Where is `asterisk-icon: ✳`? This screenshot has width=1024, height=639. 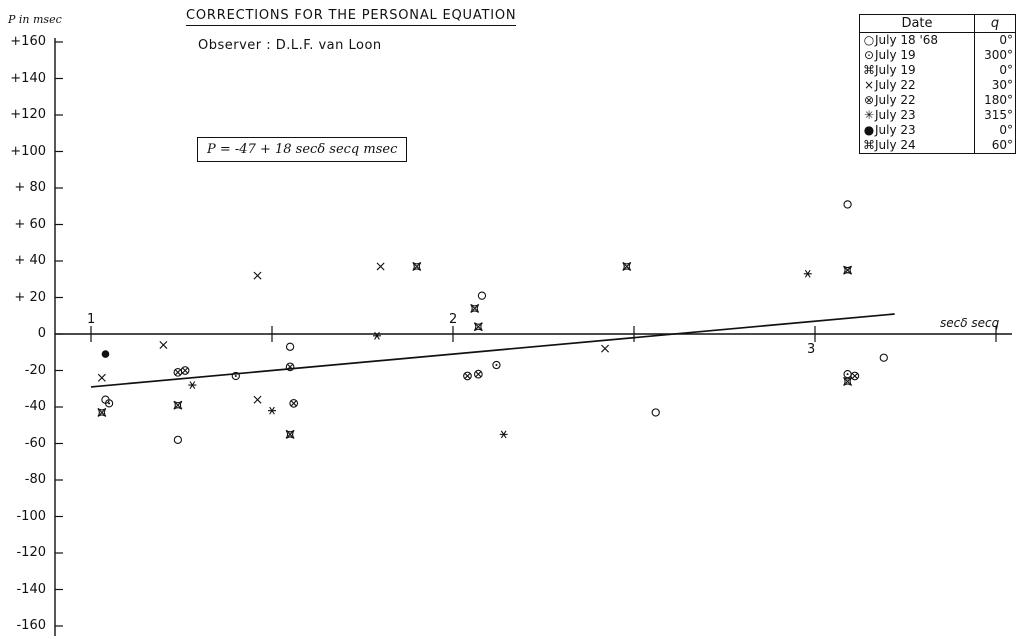
asterisk-icon: ✳ is located at coordinates (869, 115).